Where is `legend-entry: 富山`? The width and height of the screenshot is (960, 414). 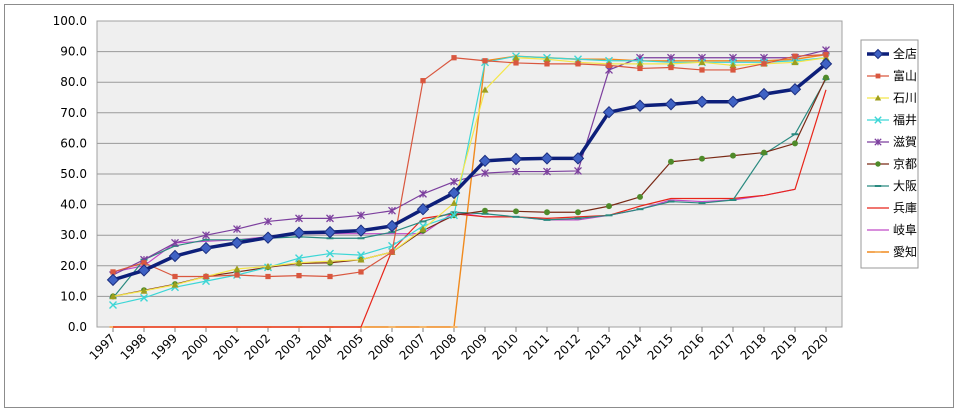
legend-entry: 富山 is located at coordinates (892, 75).